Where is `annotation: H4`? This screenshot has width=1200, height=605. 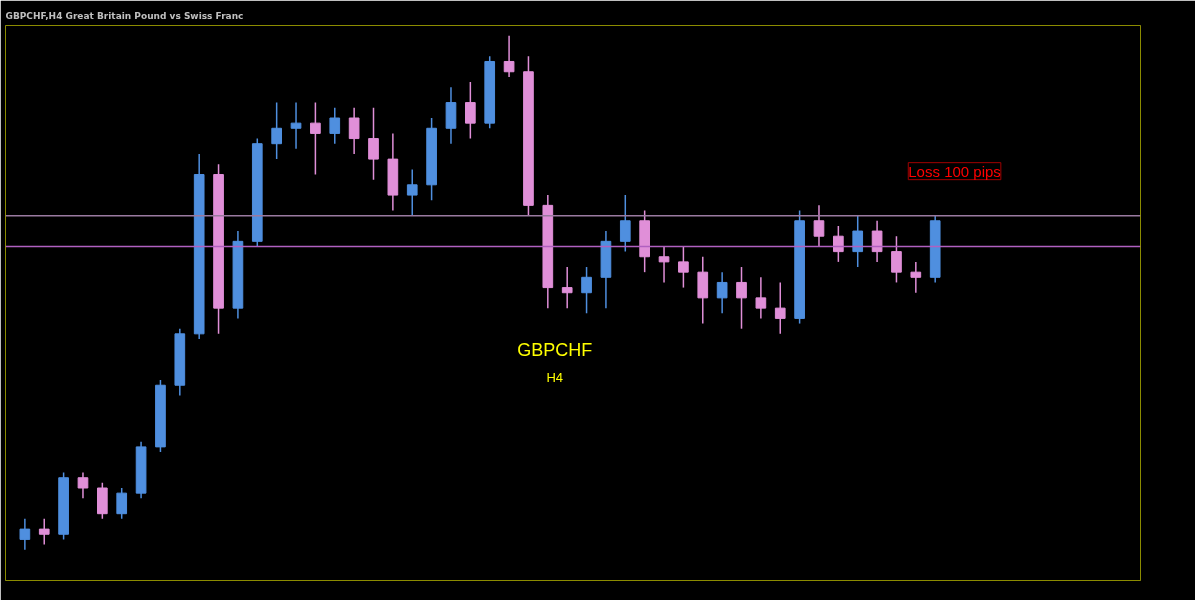 annotation: H4 is located at coordinates (555, 378).